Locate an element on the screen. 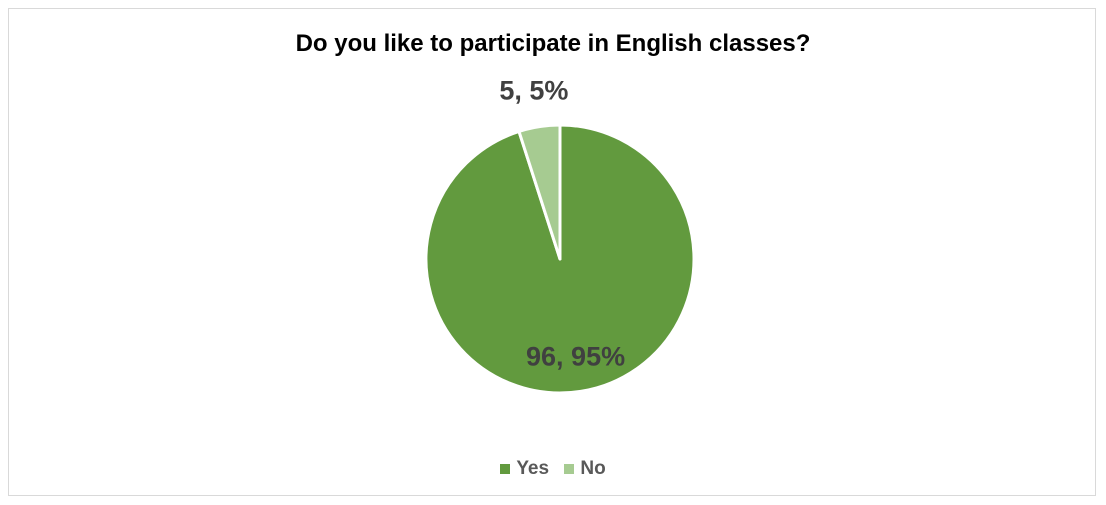 The width and height of the screenshot is (1106, 505). legend-item-no: No is located at coordinates (585, 469).